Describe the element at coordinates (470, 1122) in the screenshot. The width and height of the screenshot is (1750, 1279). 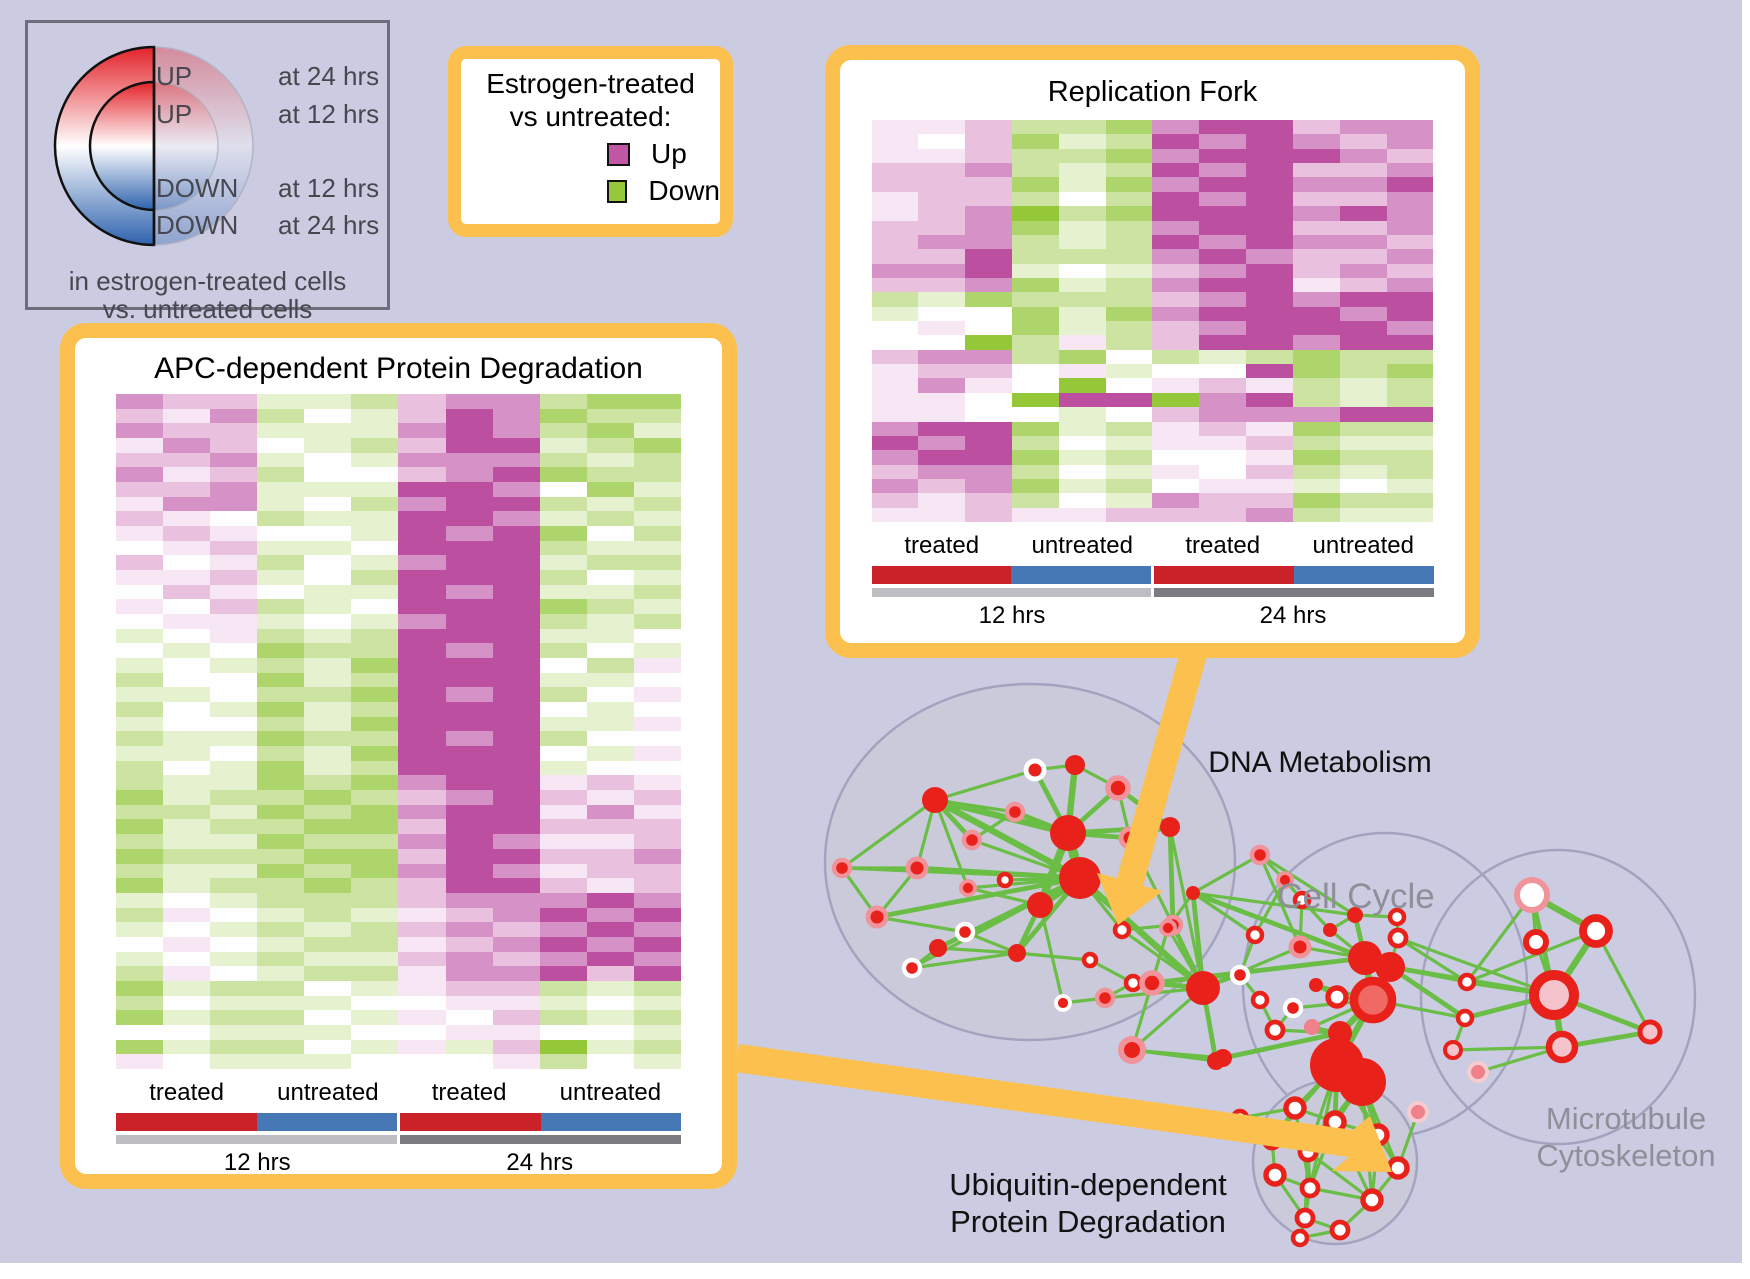
I see `treated-bar` at that location.